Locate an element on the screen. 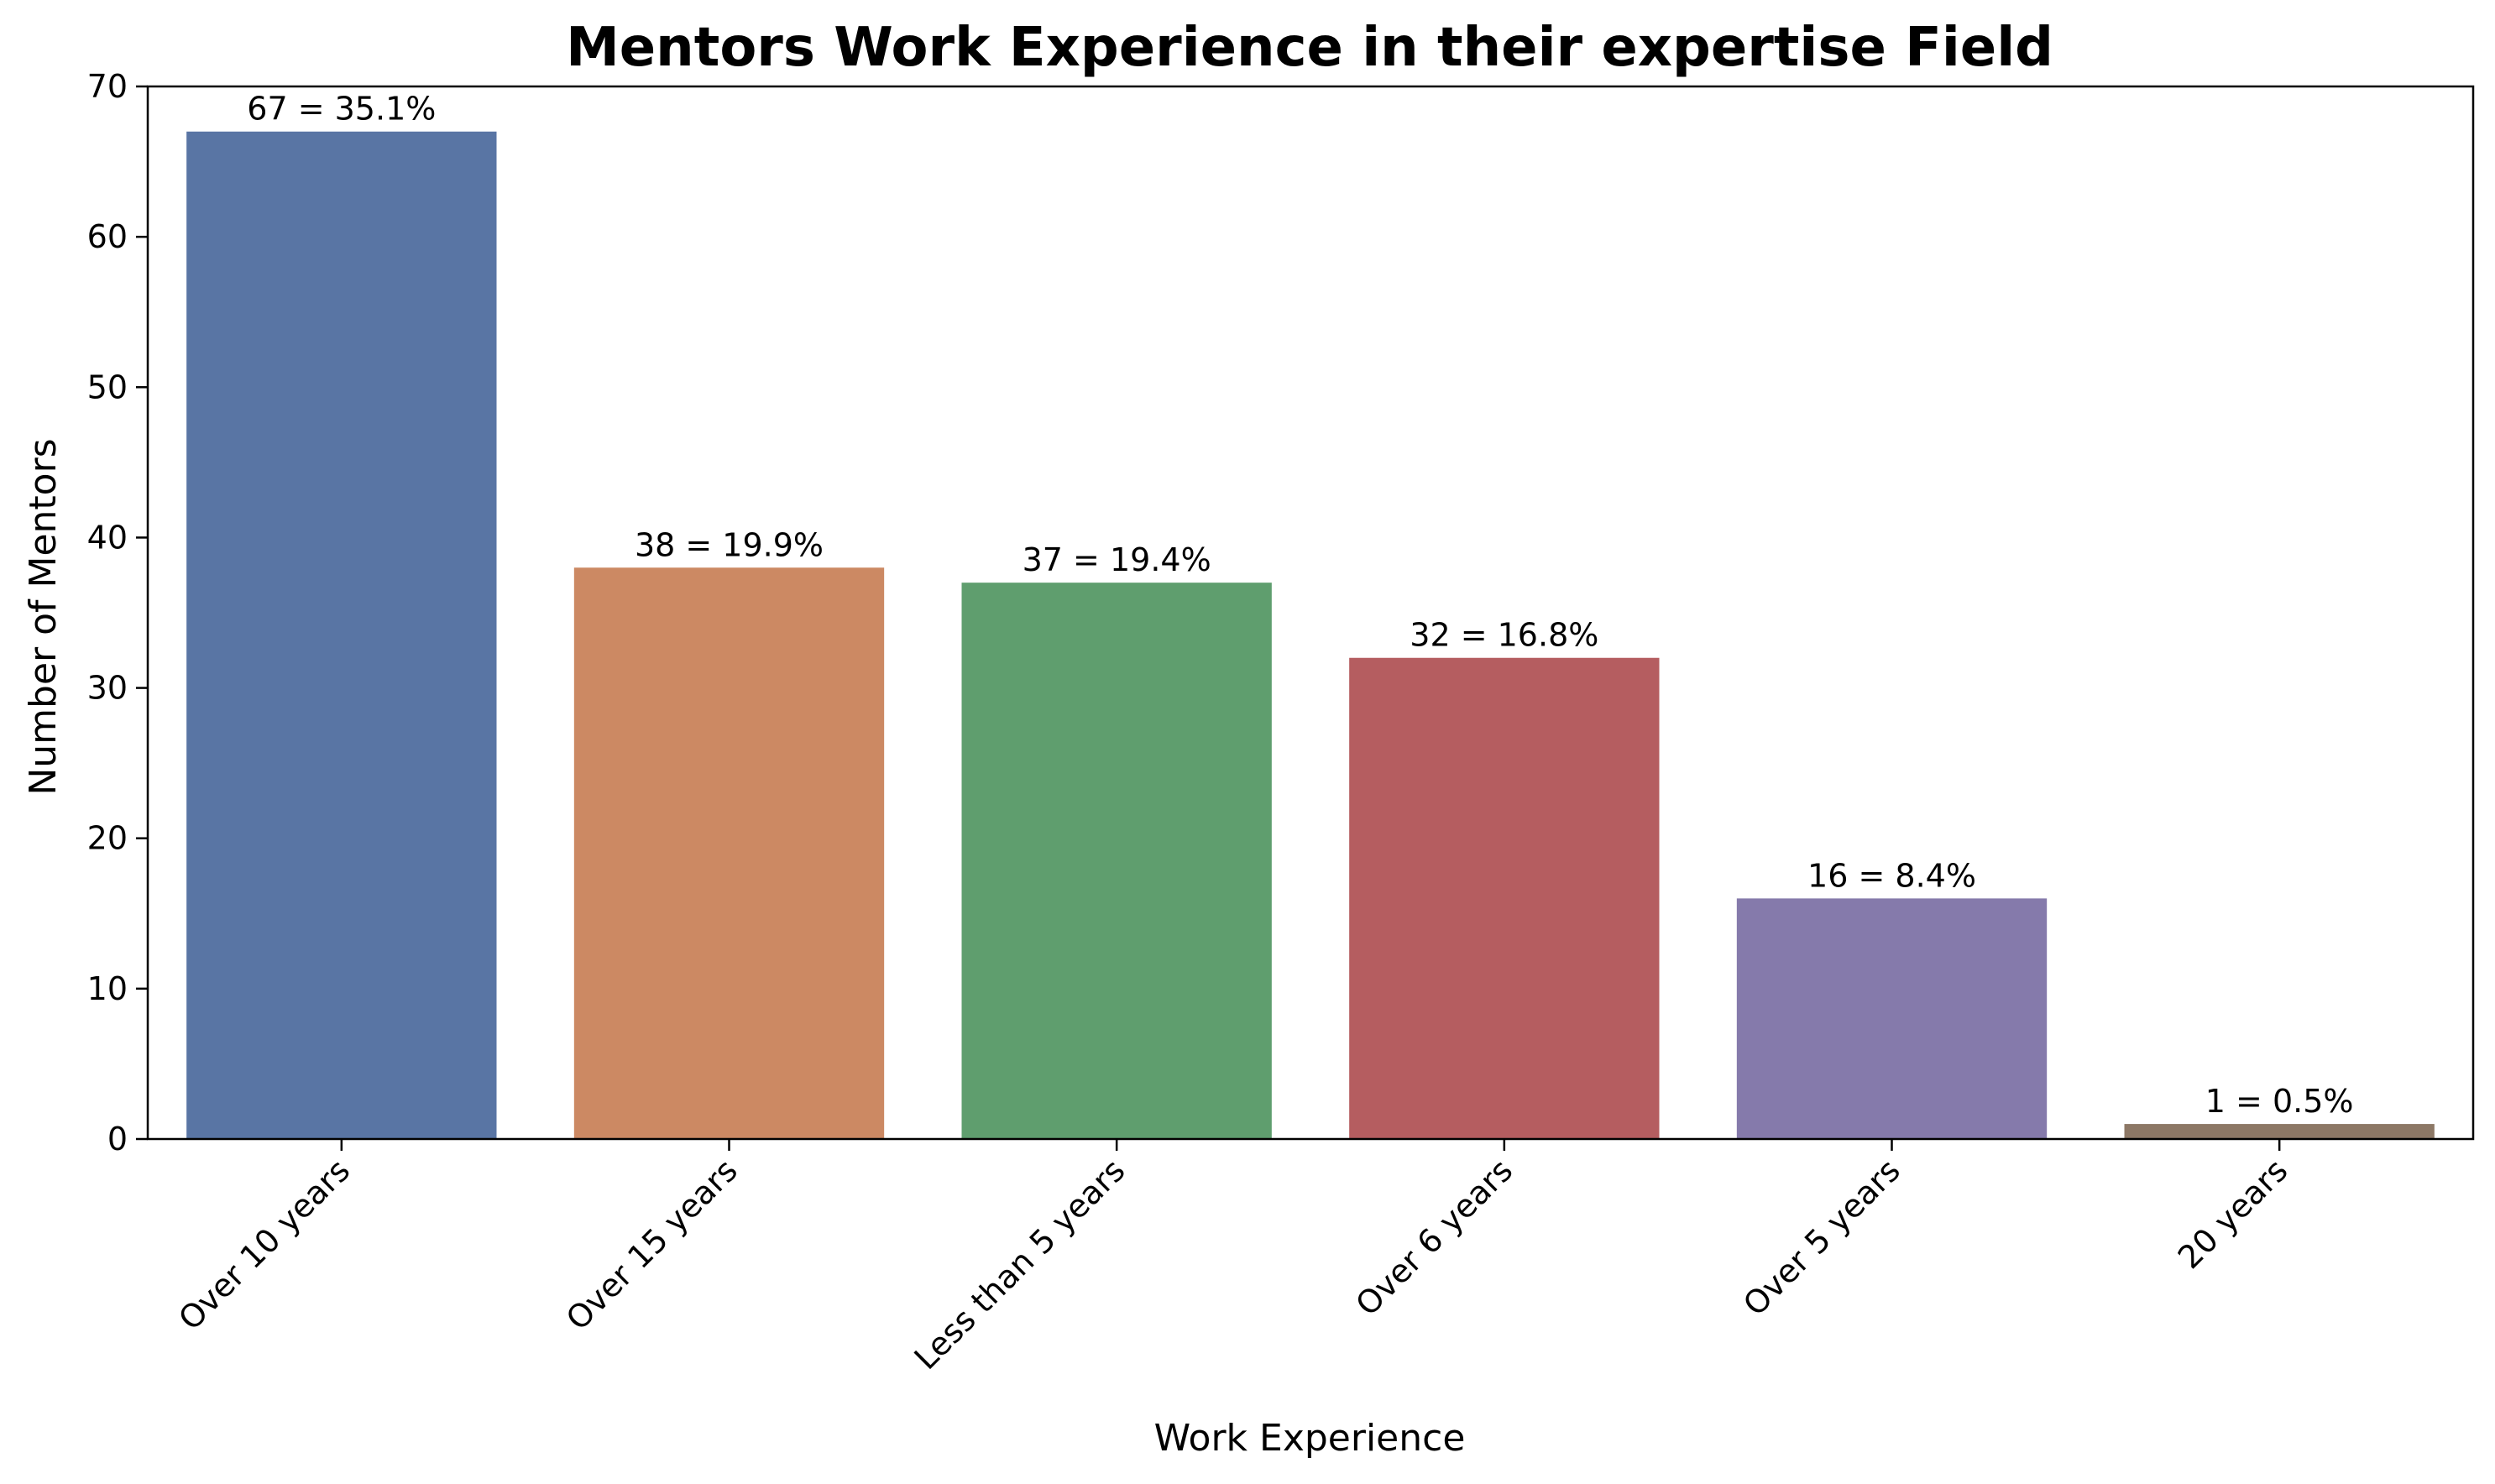 This screenshot has width=2495, height=1484. x-axis-label: Work Experience is located at coordinates (1310, 1438).